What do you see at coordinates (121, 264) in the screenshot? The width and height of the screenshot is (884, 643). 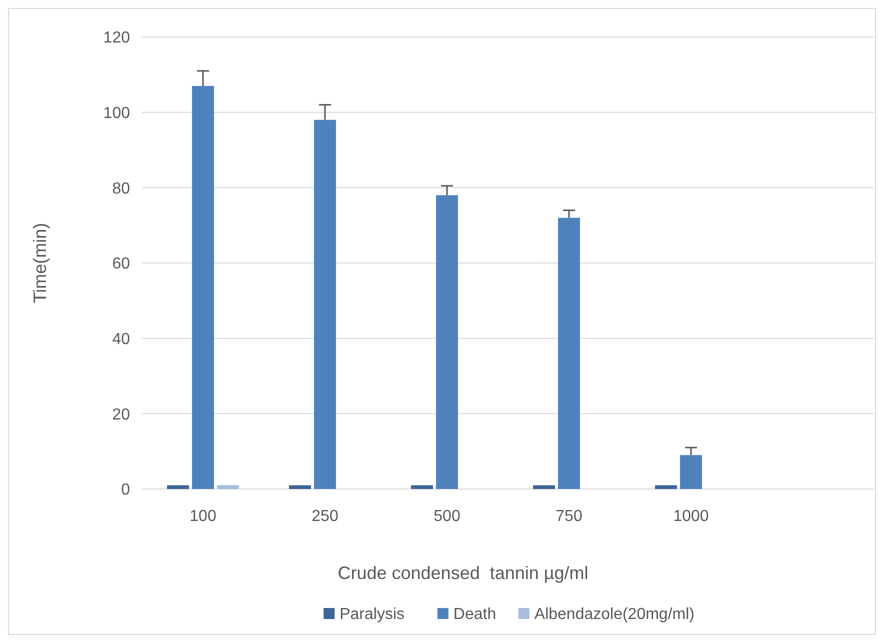 I see `y-tick-label: 60` at bounding box center [121, 264].